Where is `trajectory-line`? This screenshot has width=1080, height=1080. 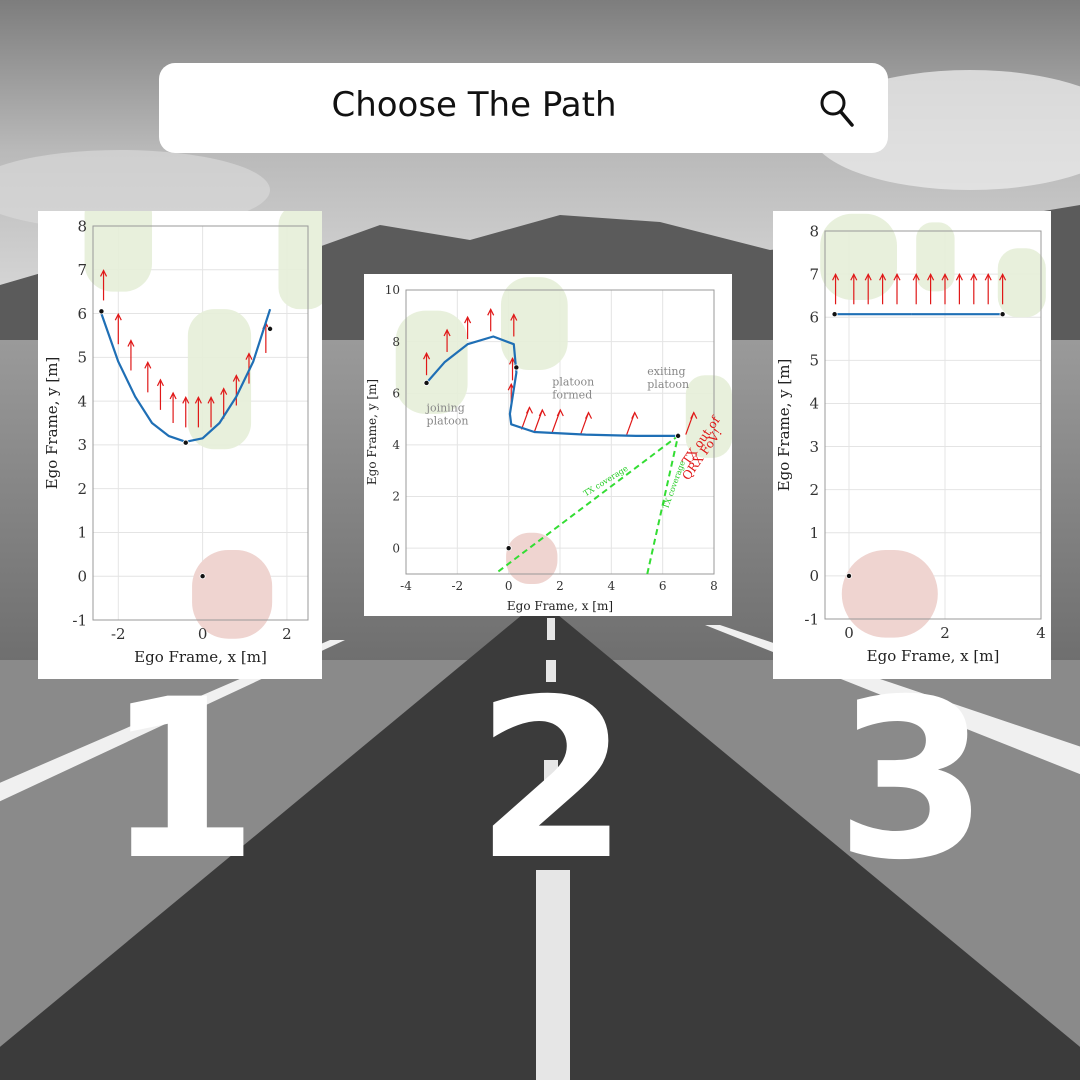
trajectory-line is located at coordinates (552, 386).